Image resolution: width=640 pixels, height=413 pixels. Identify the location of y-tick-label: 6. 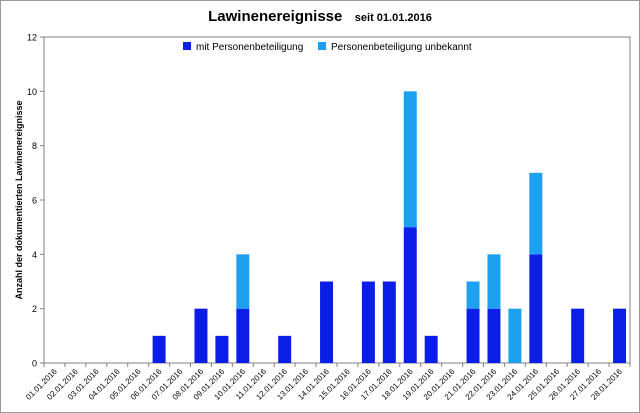
(34, 201).